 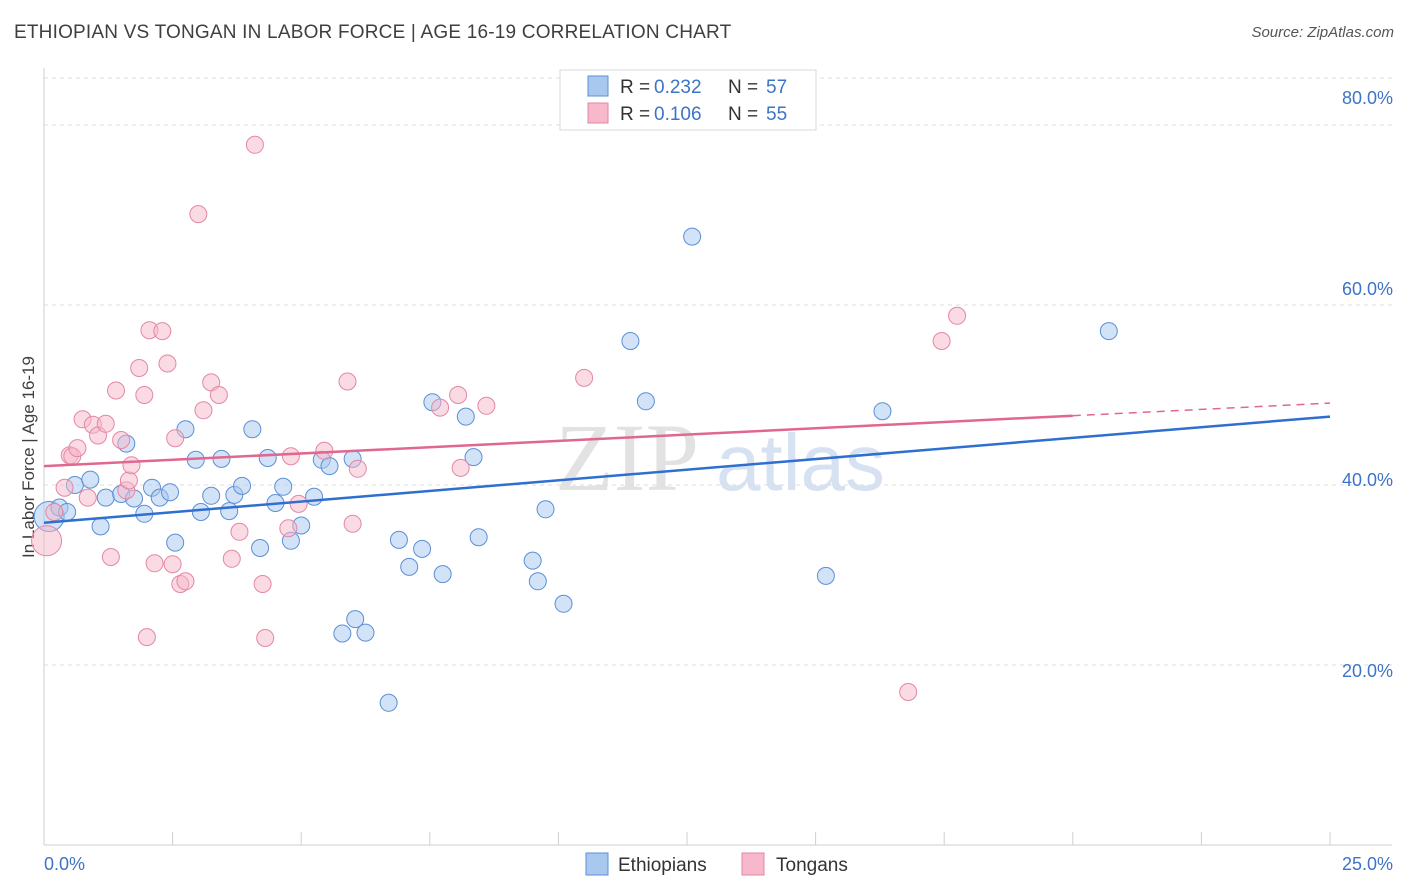 I want to click on legend-r-value-ethiopians: 0.232, so click(x=678, y=87).